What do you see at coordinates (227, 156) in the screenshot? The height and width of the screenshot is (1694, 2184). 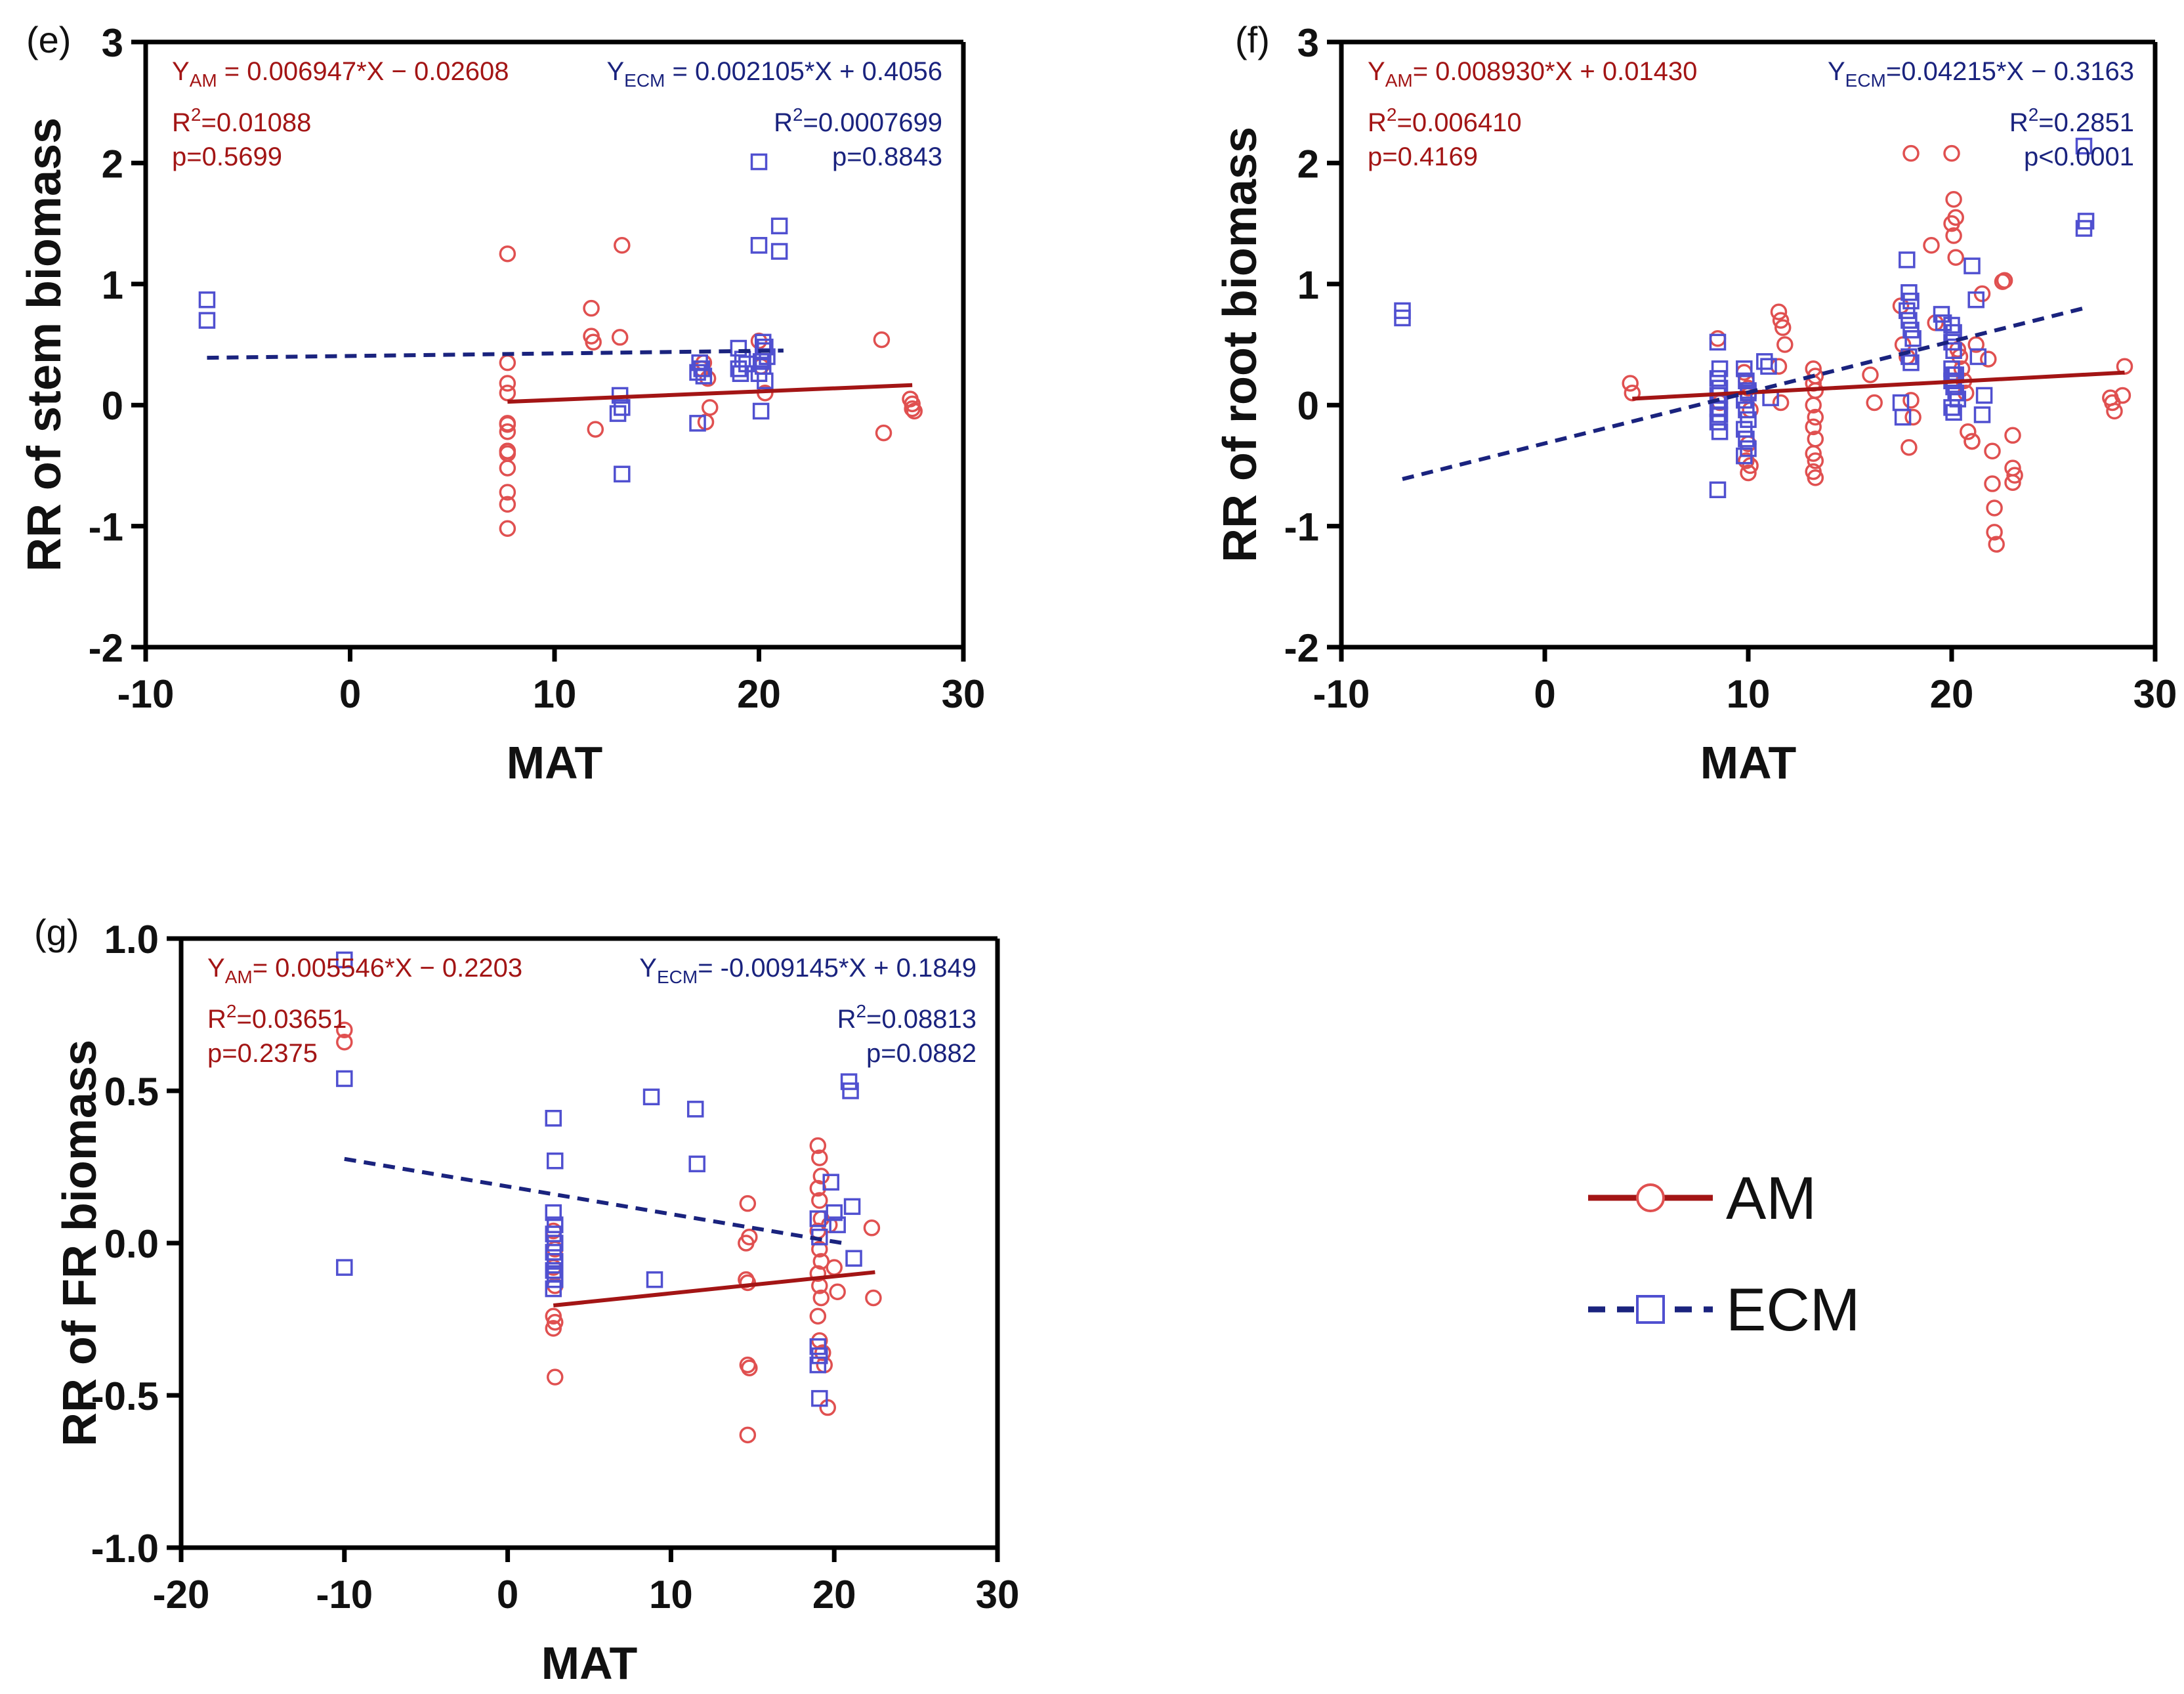 I see `am-p-value: p=0.5699` at bounding box center [227, 156].